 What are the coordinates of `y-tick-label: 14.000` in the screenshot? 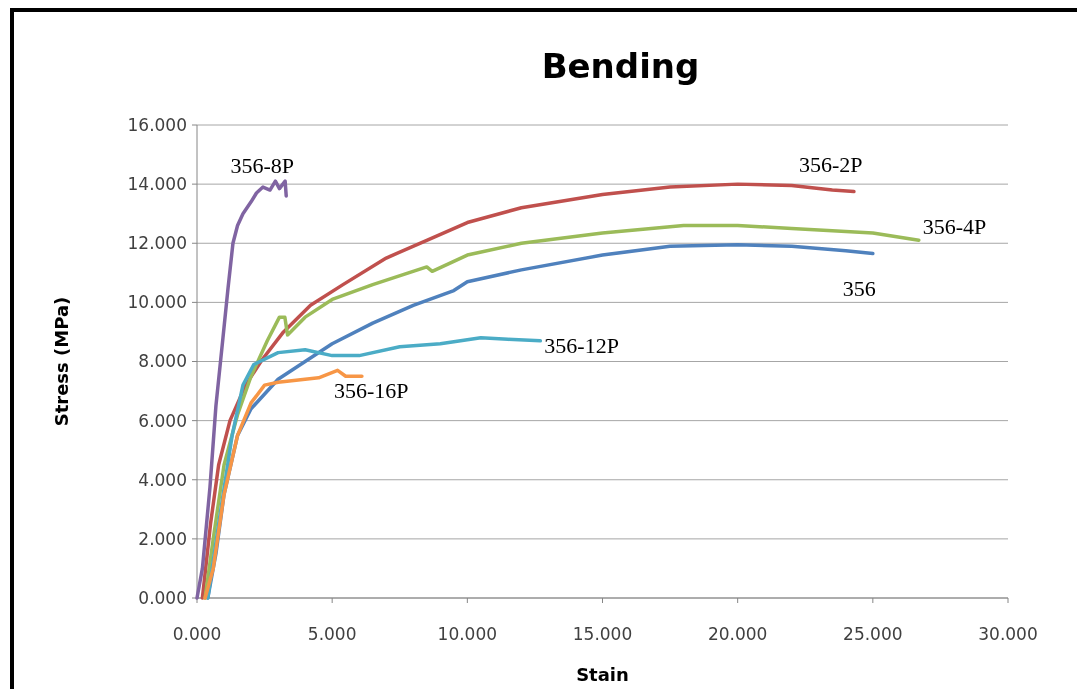 It's located at (157, 184).